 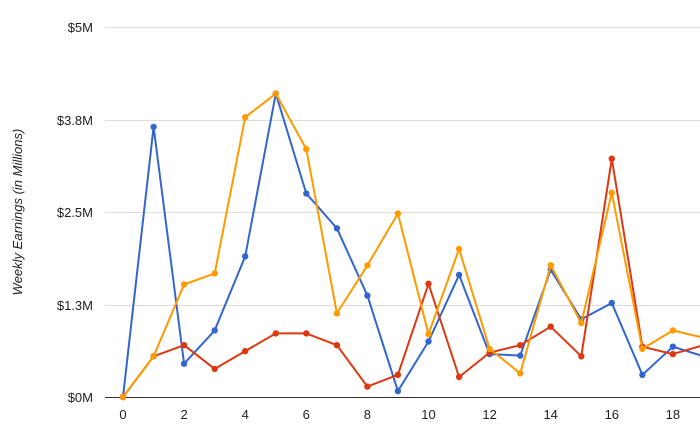 What do you see at coordinates (550, 414) in the screenshot?
I see `x-tick-label: 14` at bounding box center [550, 414].